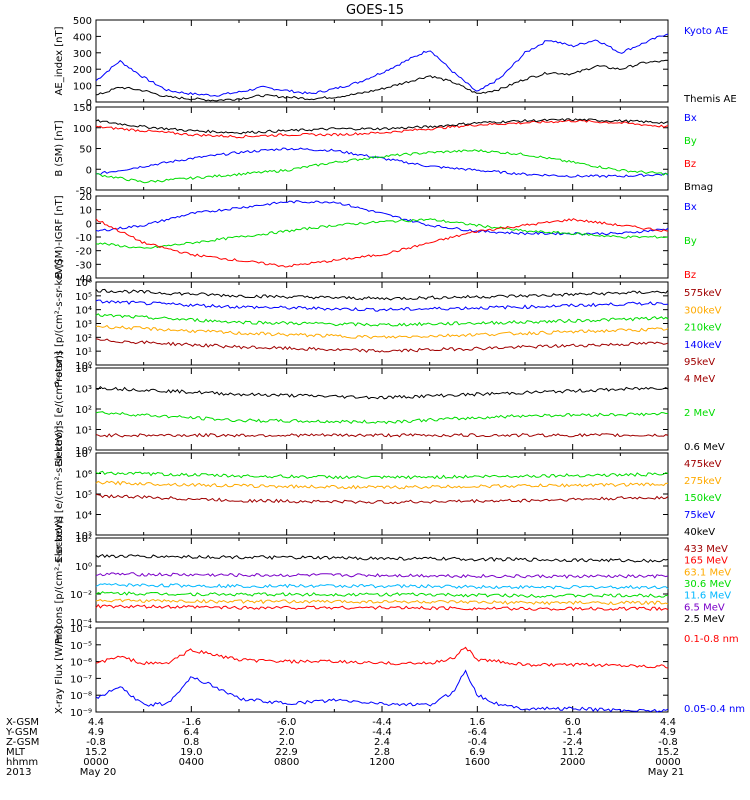  Describe the element at coordinates (703, 498) in the screenshot. I see `panel-6-legend-150kev: 150keV` at that location.